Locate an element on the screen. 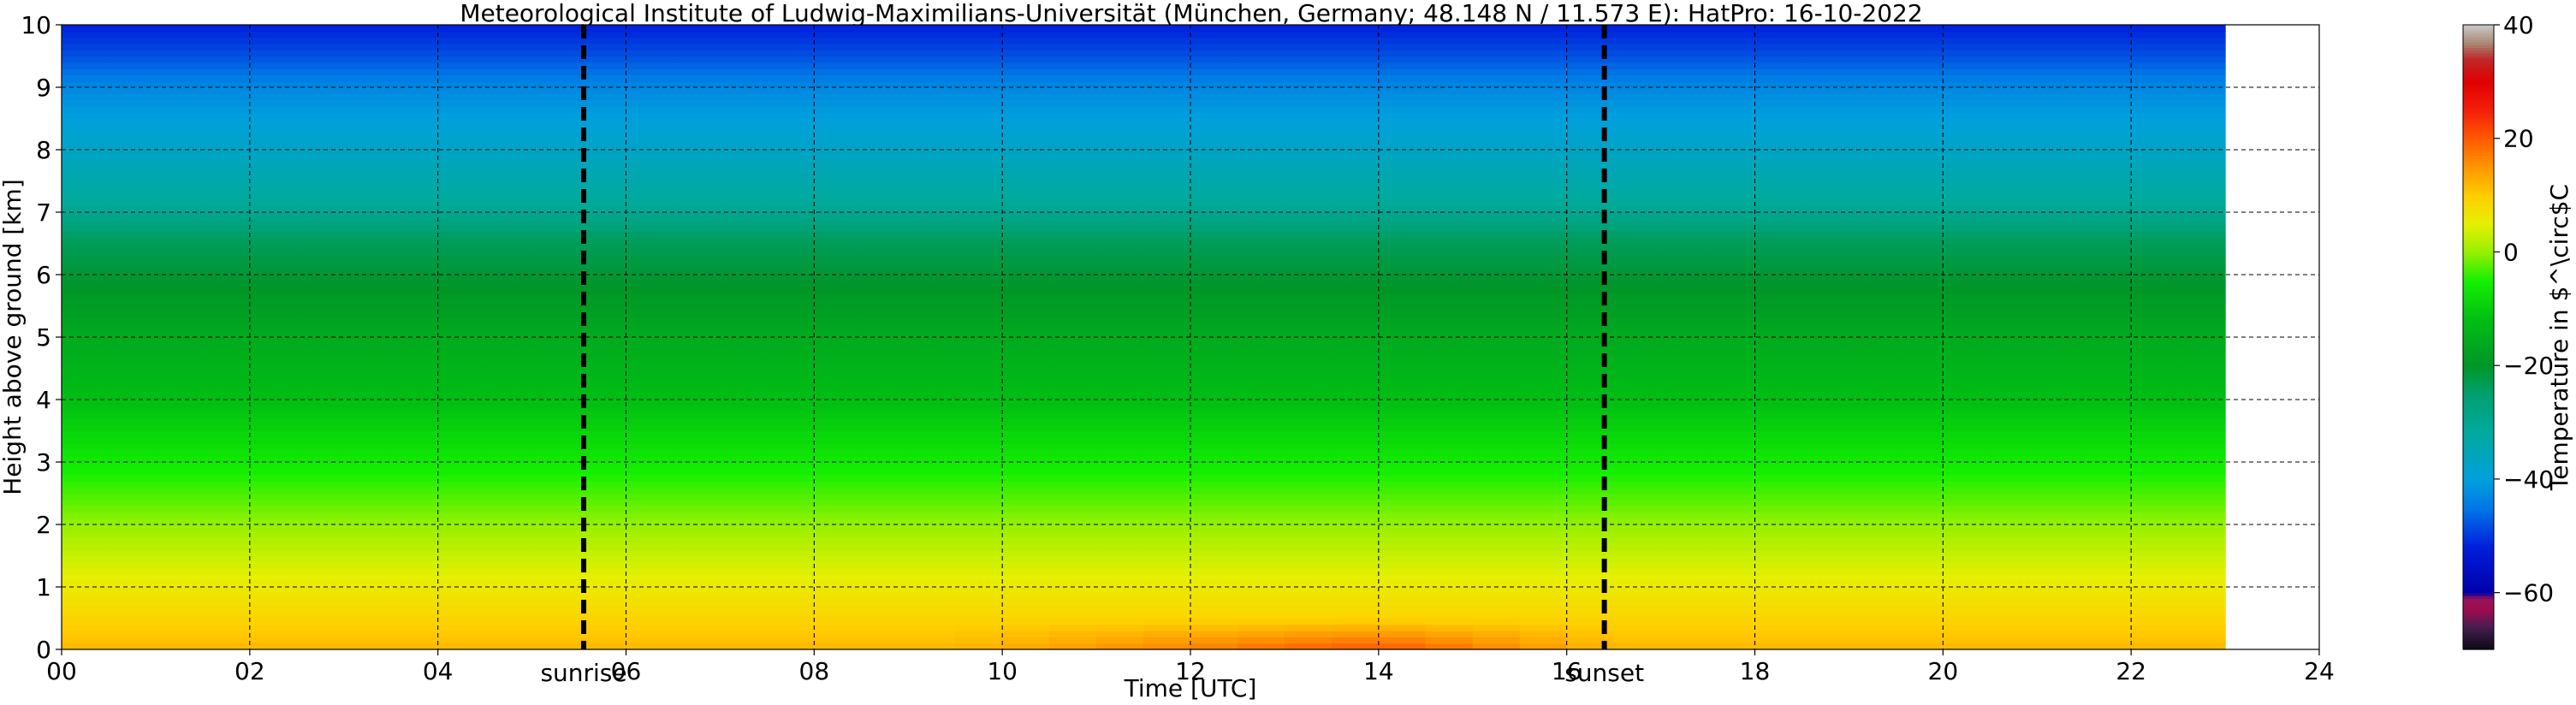  x-tick-label: 06 is located at coordinates (626, 671).